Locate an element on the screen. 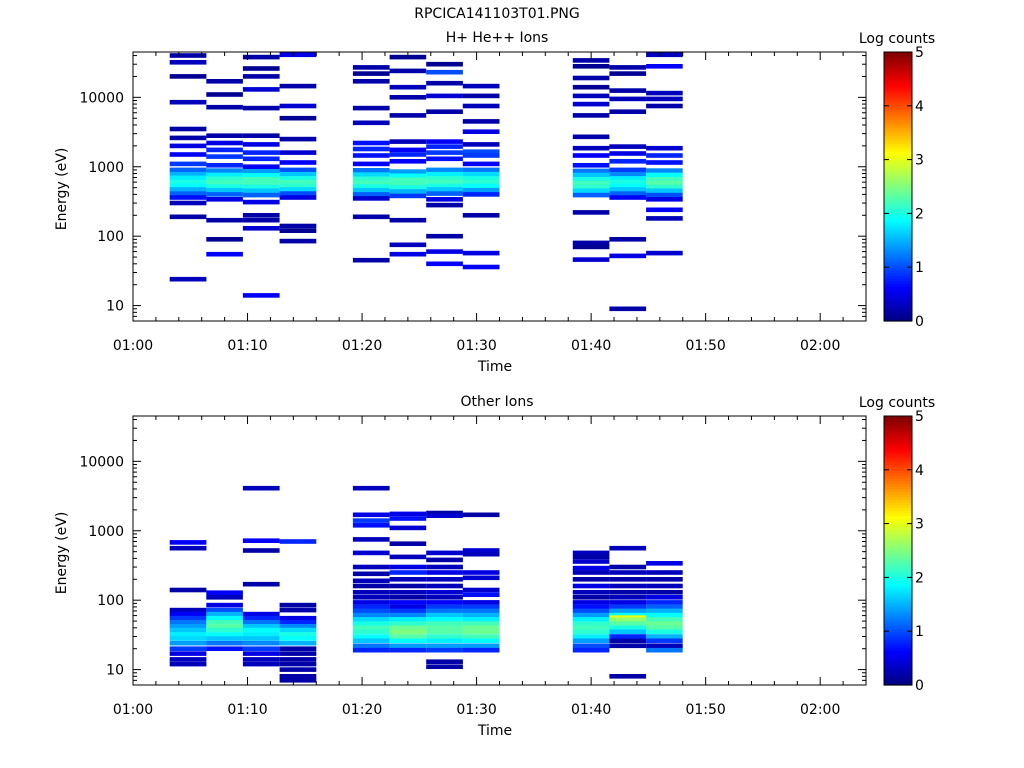 The height and width of the screenshot is (768, 1024). x-tick-label: 01:10 is located at coordinates (247, 346).